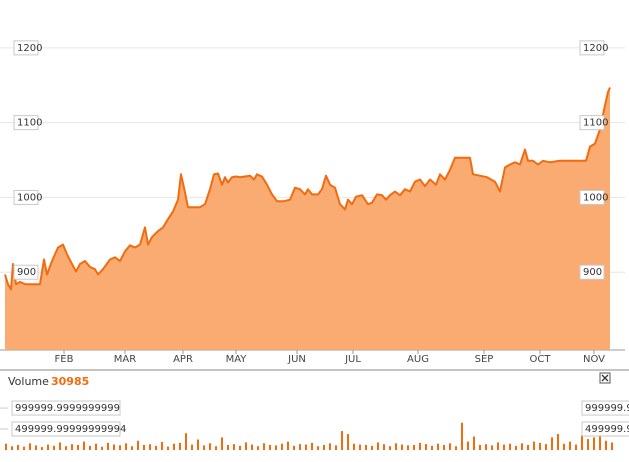  I want to click on y-tick-label: 999999.9999999999, so click(607, 408).